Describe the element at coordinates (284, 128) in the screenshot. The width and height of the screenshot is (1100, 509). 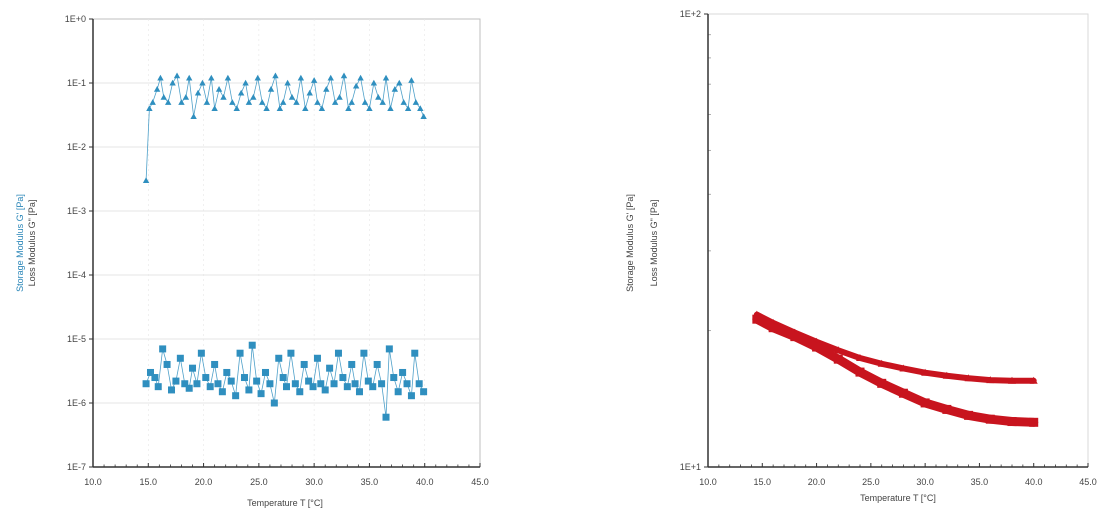
I see `series-triangles-left` at that location.